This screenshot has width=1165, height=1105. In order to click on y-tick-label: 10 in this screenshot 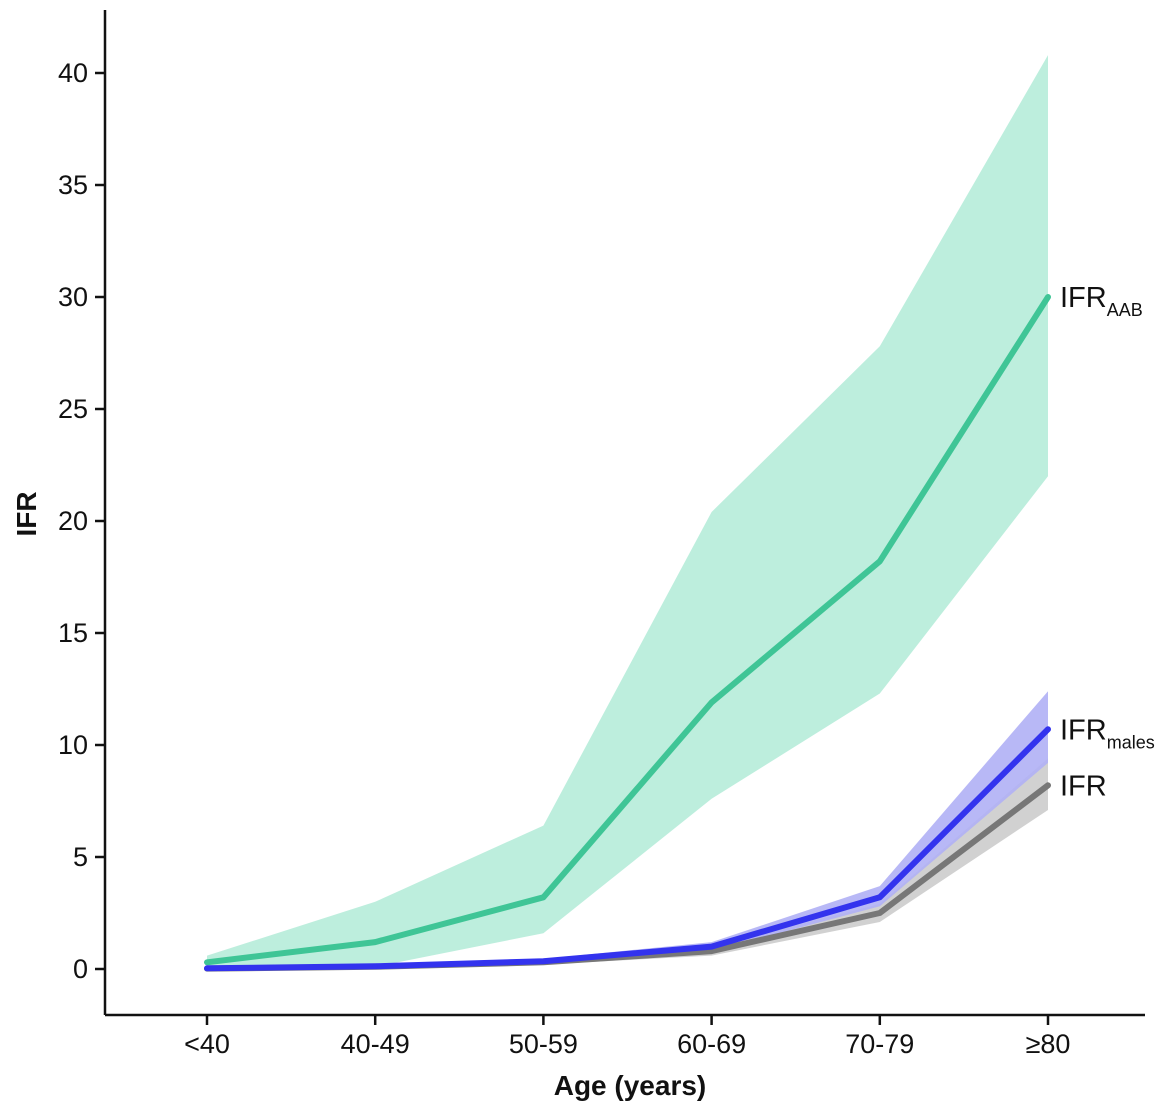, I will do `click(73, 745)`.